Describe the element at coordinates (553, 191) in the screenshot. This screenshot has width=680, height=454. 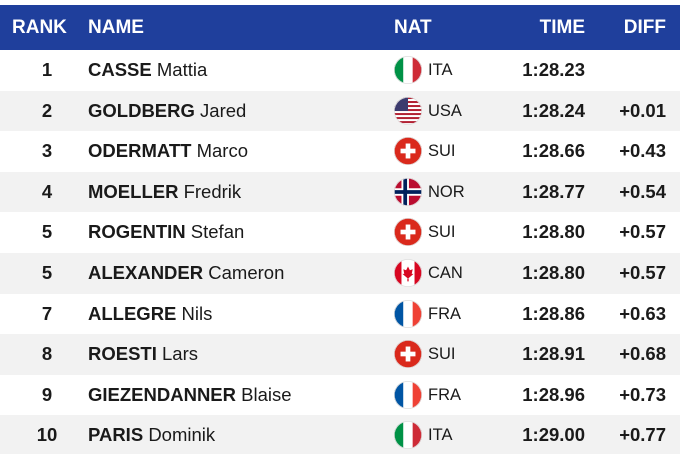
I see `time: 1:28.77` at that location.